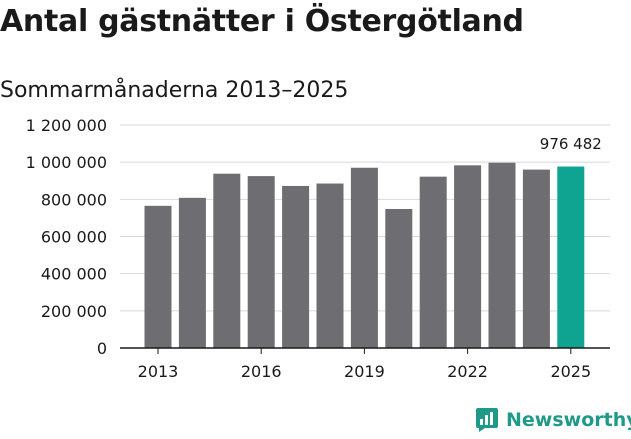 The image size is (631, 439). I want to click on y-tick-label: 1 000 000, so click(66, 162).